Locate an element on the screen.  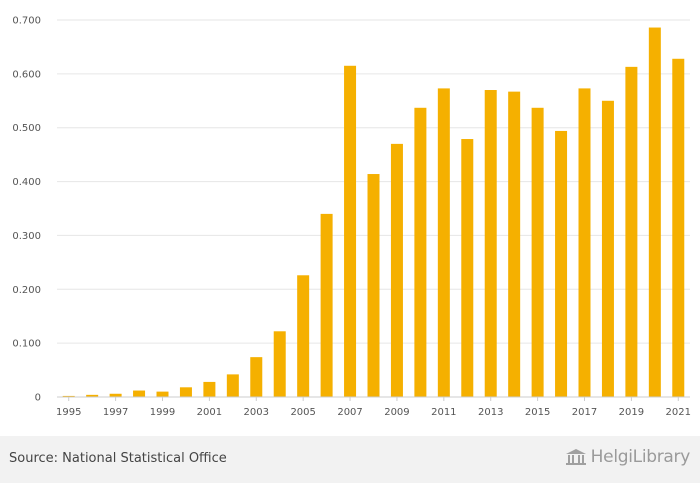
bar-2009 is located at coordinates (396, 270).